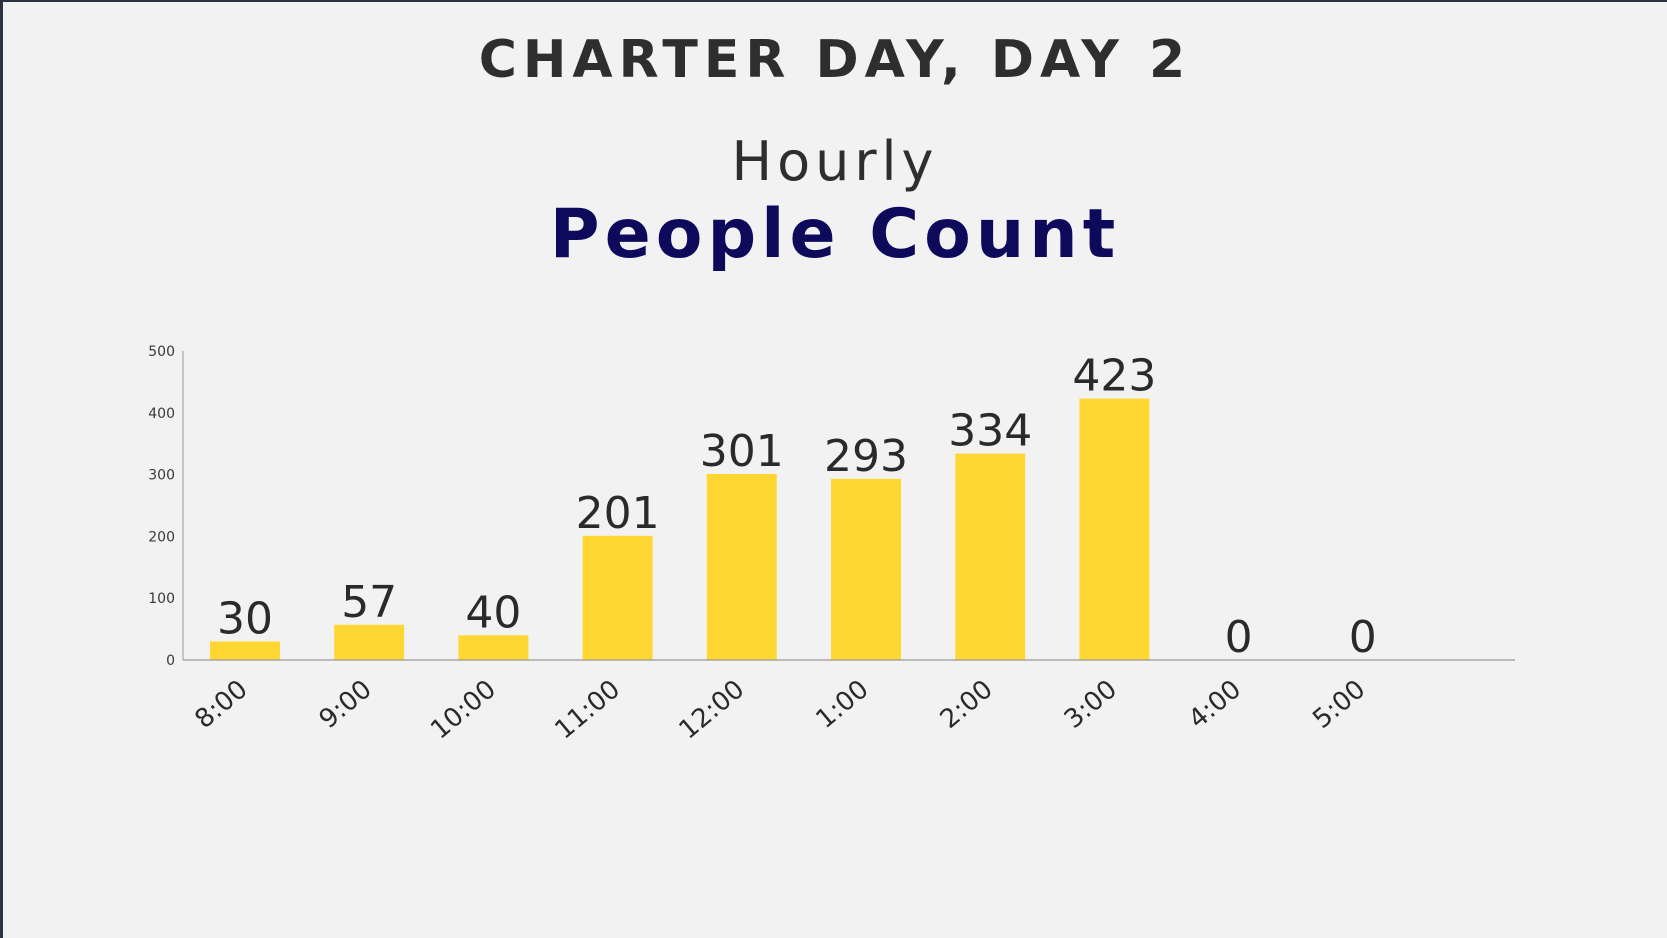 Image resolution: width=1667 pixels, height=938 pixels. Describe the element at coordinates (493, 612) in the screenshot. I see `data-label: 40` at that location.